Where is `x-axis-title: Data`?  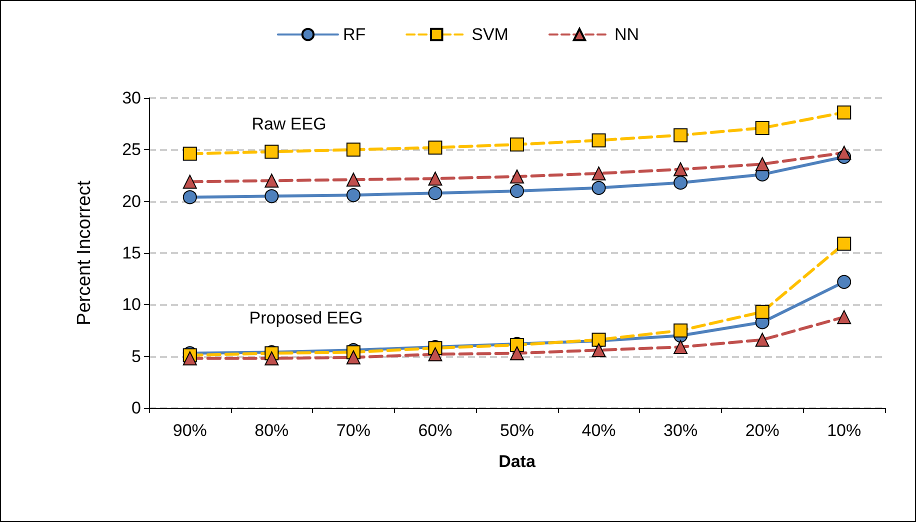
x-axis-title: Data is located at coordinates (517, 461).